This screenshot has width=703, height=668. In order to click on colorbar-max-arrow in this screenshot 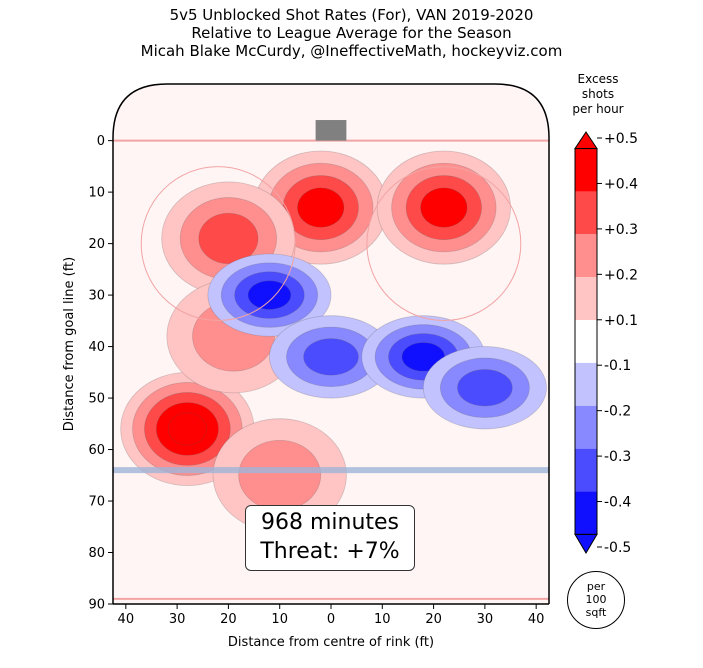, I will do `click(586, 140)`.